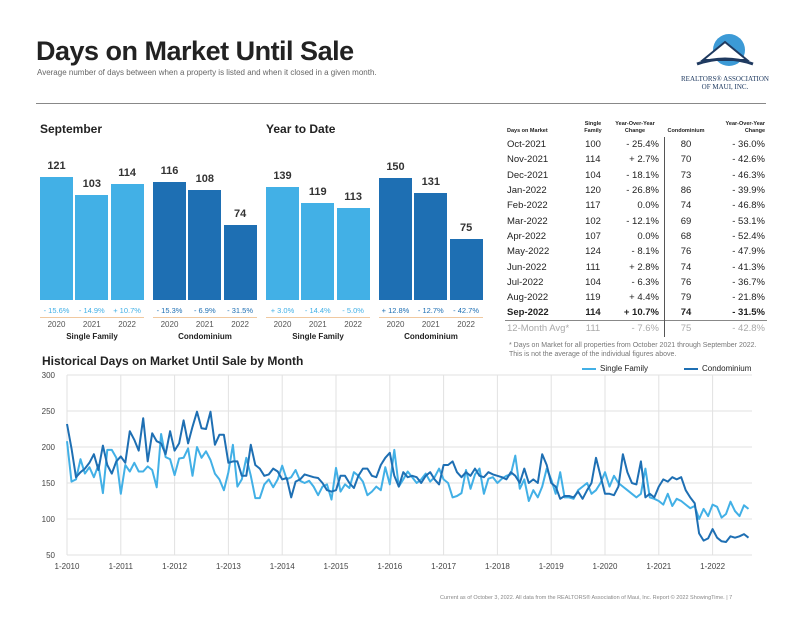 Image resolution: width=800 pixels, height=618 pixels. What do you see at coordinates (240, 262) in the screenshot?
I see `bar-september-co-2022` at bounding box center [240, 262].